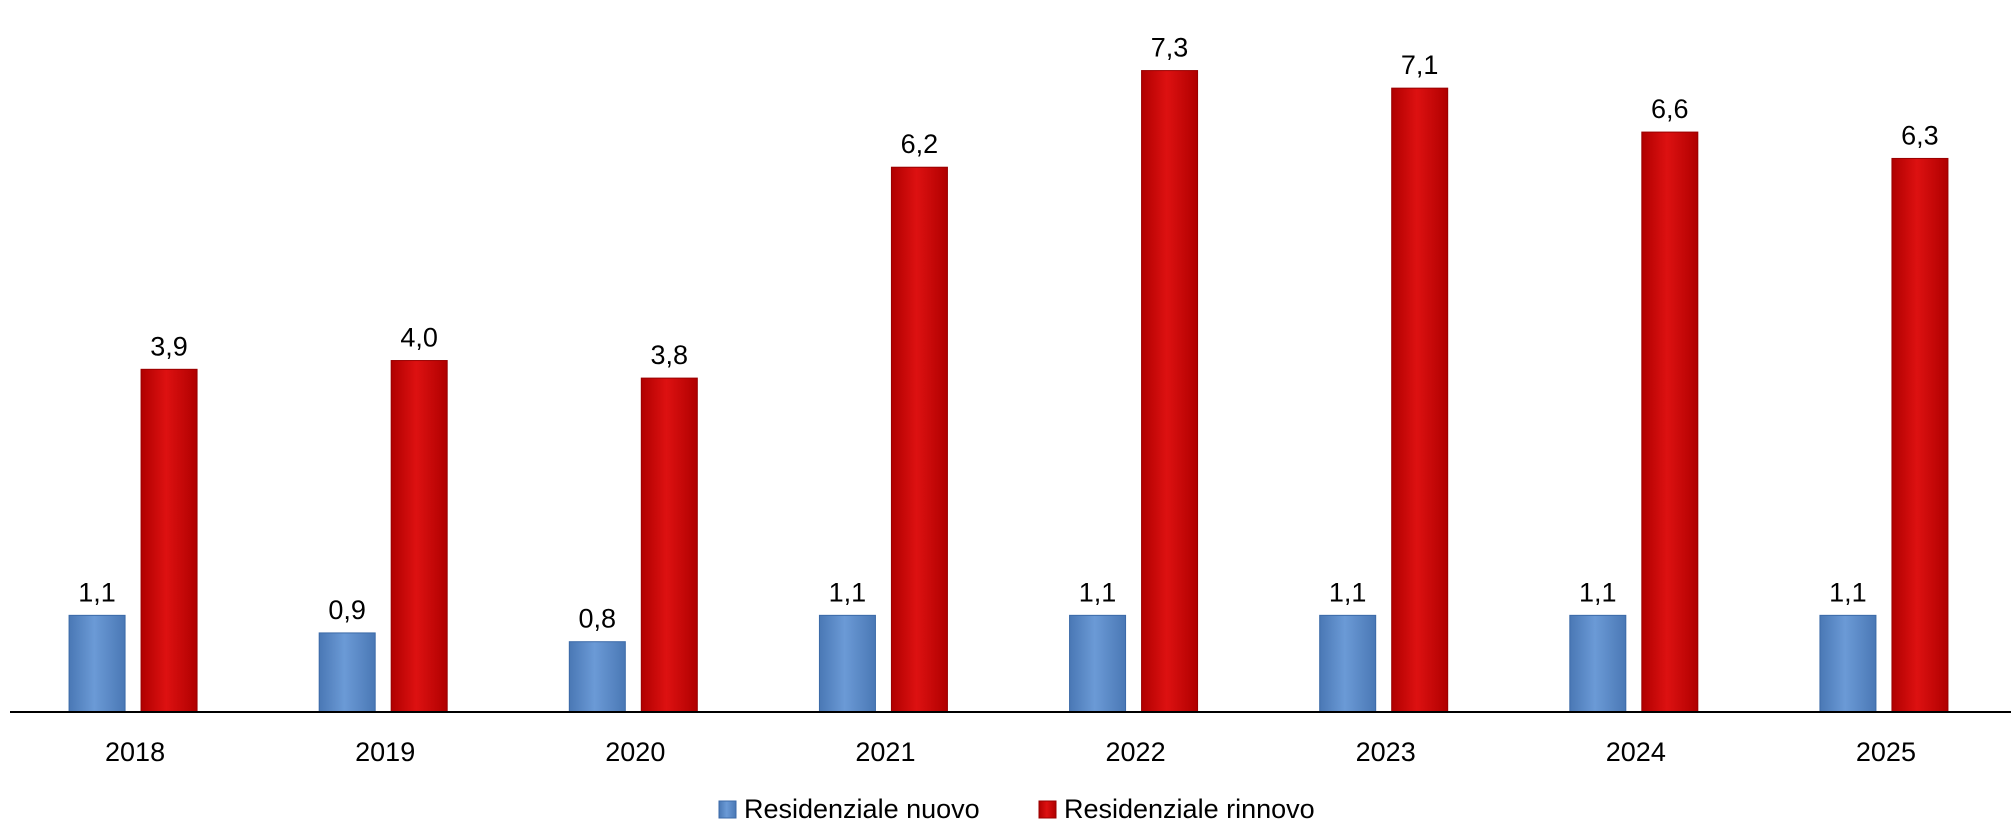  I want to click on bar-rinnovo-2024, so click(1670, 422).